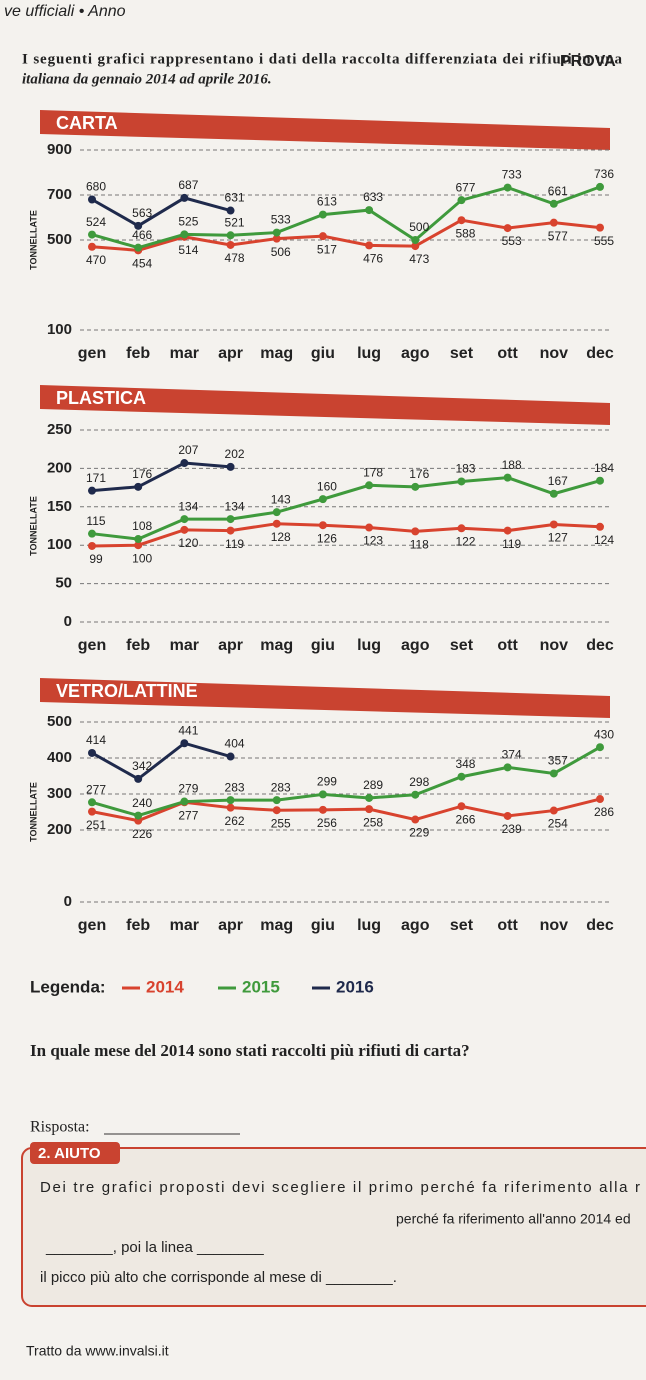 This screenshot has width=646, height=1380. What do you see at coordinates (419, 782) in the screenshot?
I see `data-label: 298` at bounding box center [419, 782].